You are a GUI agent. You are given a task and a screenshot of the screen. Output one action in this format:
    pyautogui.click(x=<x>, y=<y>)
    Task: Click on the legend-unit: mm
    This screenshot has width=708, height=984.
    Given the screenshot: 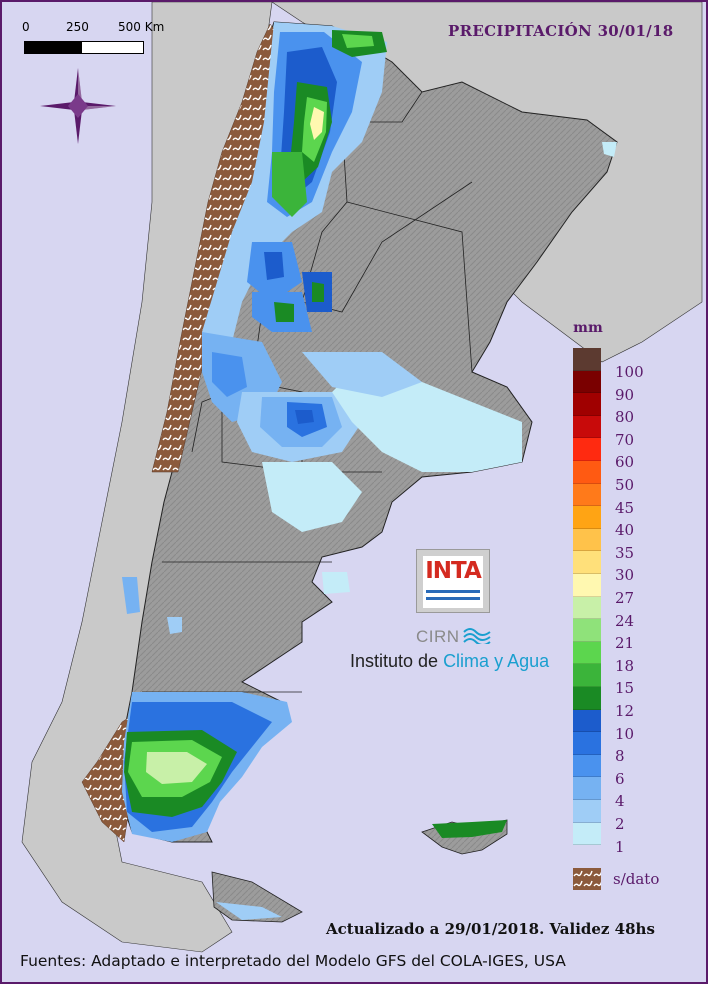 What is the action you would take?
    pyautogui.click(x=588, y=328)
    